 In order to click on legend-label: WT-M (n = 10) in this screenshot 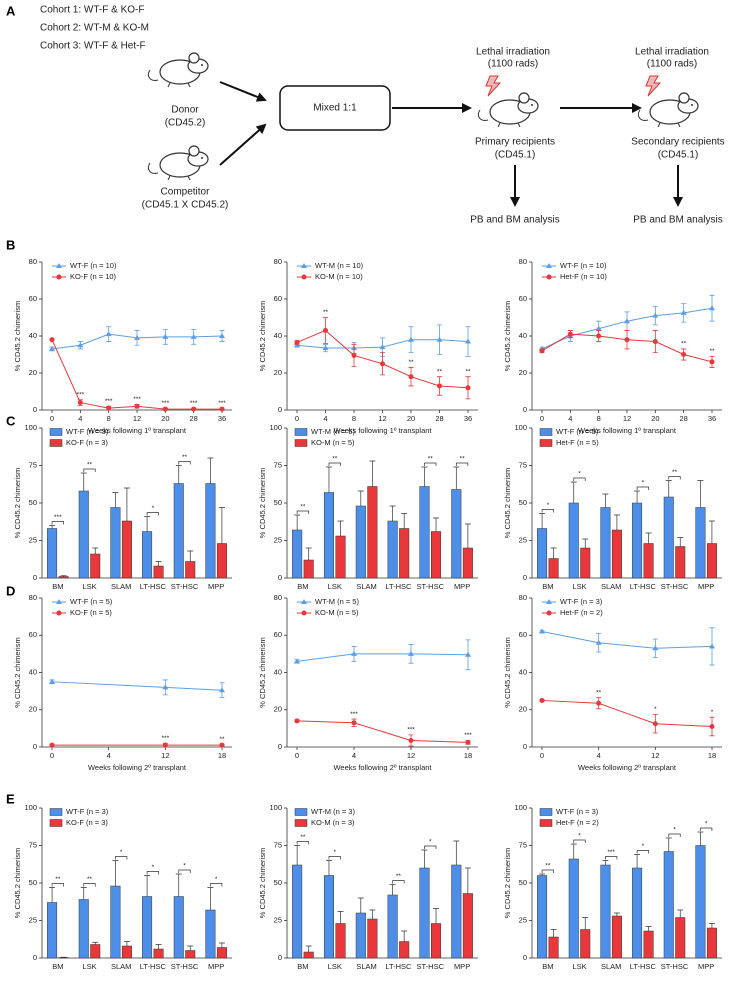, I will do `click(339, 265)`.